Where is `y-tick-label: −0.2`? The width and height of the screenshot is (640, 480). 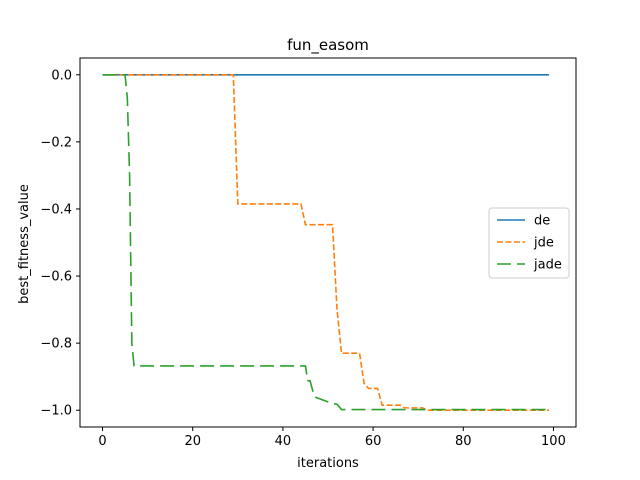 y-tick-label: −0.2 is located at coordinates (56, 142).